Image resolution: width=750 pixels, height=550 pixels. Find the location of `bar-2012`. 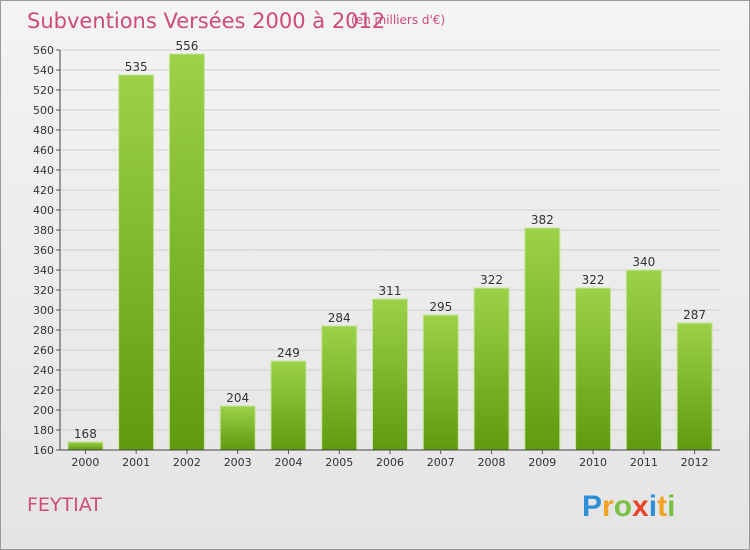

bar-2012 is located at coordinates (694, 386).